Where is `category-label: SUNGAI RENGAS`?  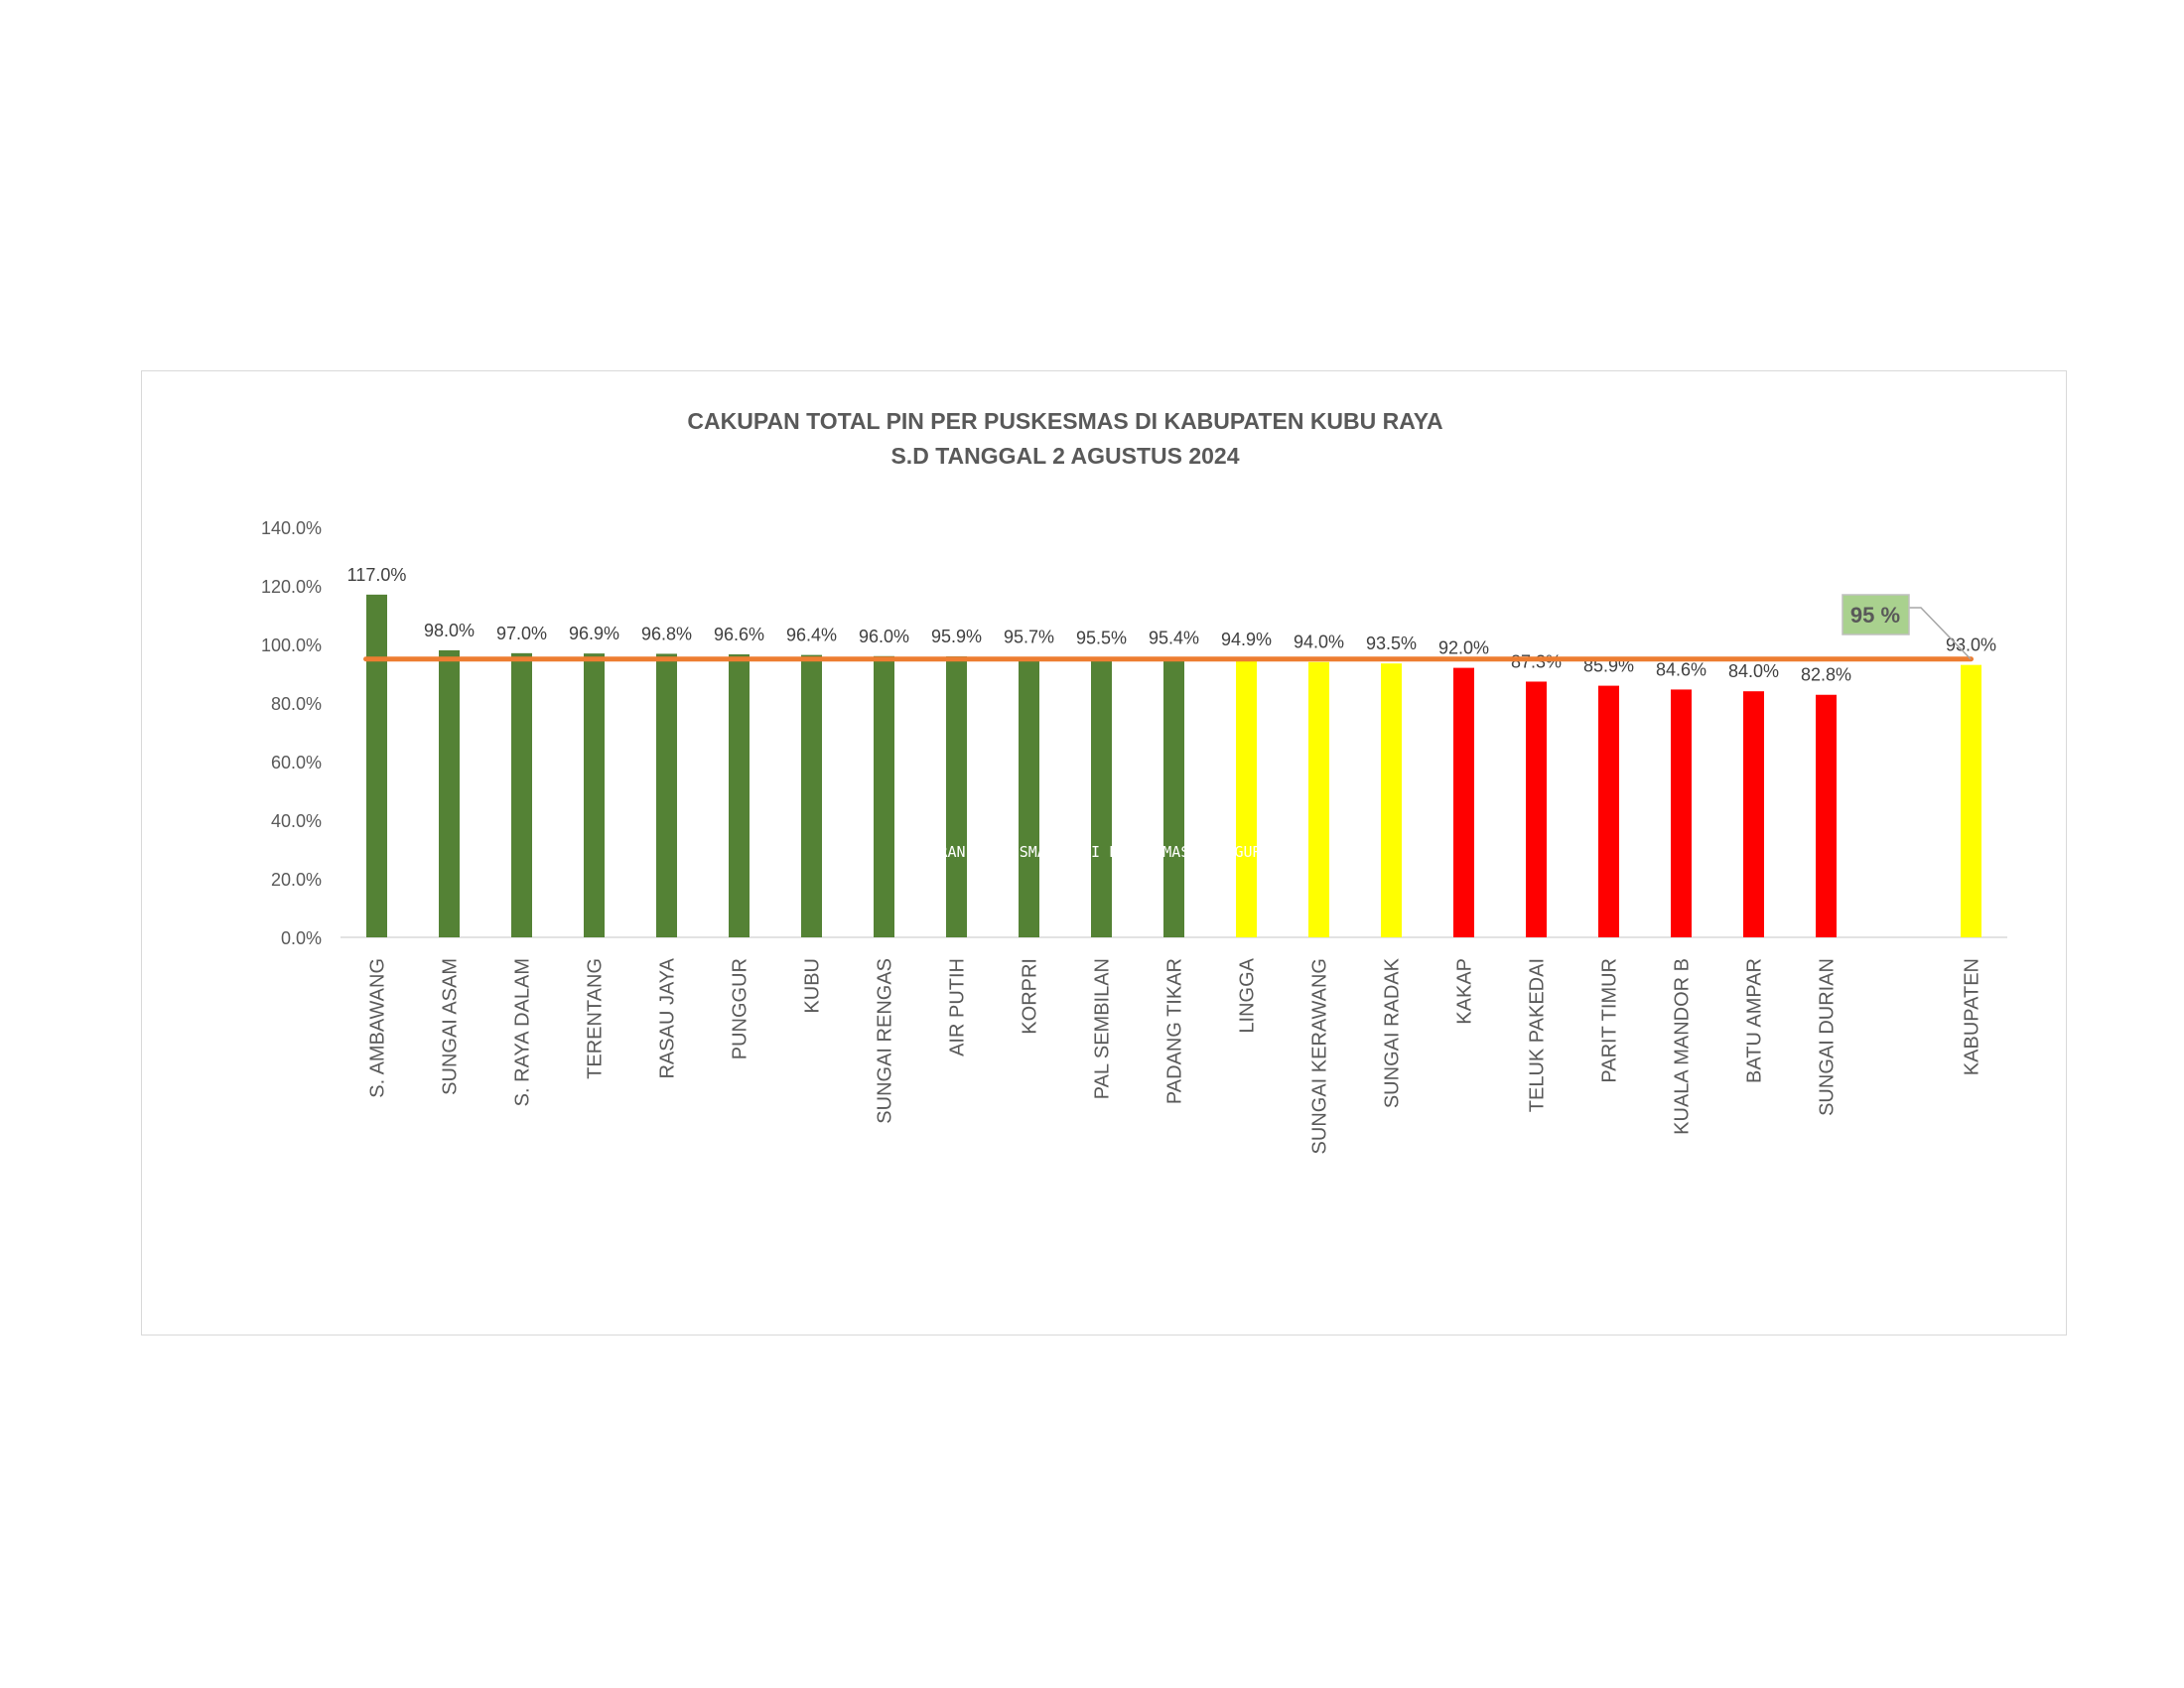 category-label: SUNGAI RENGAS is located at coordinates (885, 1041).